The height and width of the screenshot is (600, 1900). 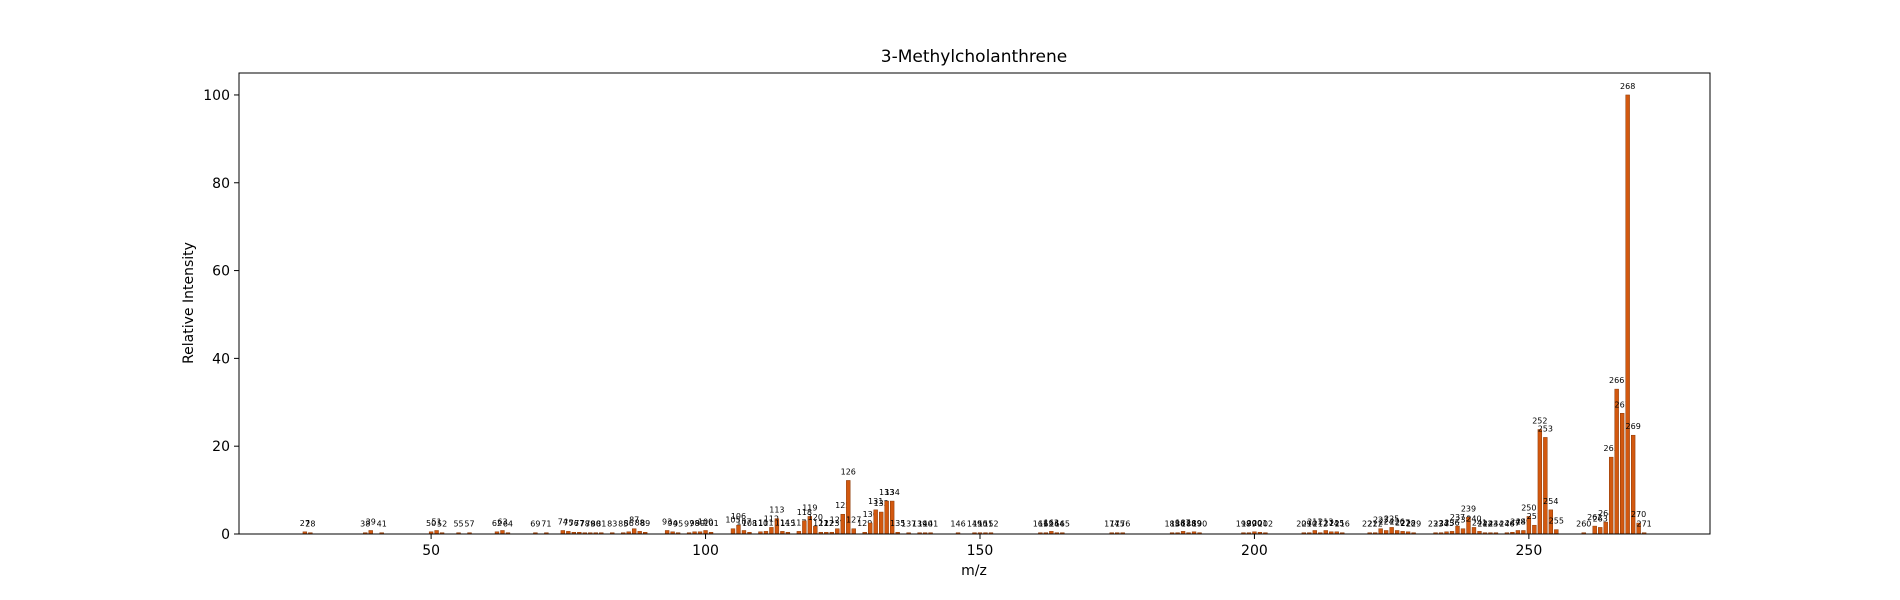 What do you see at coordinates (1517, 521) in the screenshot?
I see `value-label: 248` at bounding box center [1517, 521].